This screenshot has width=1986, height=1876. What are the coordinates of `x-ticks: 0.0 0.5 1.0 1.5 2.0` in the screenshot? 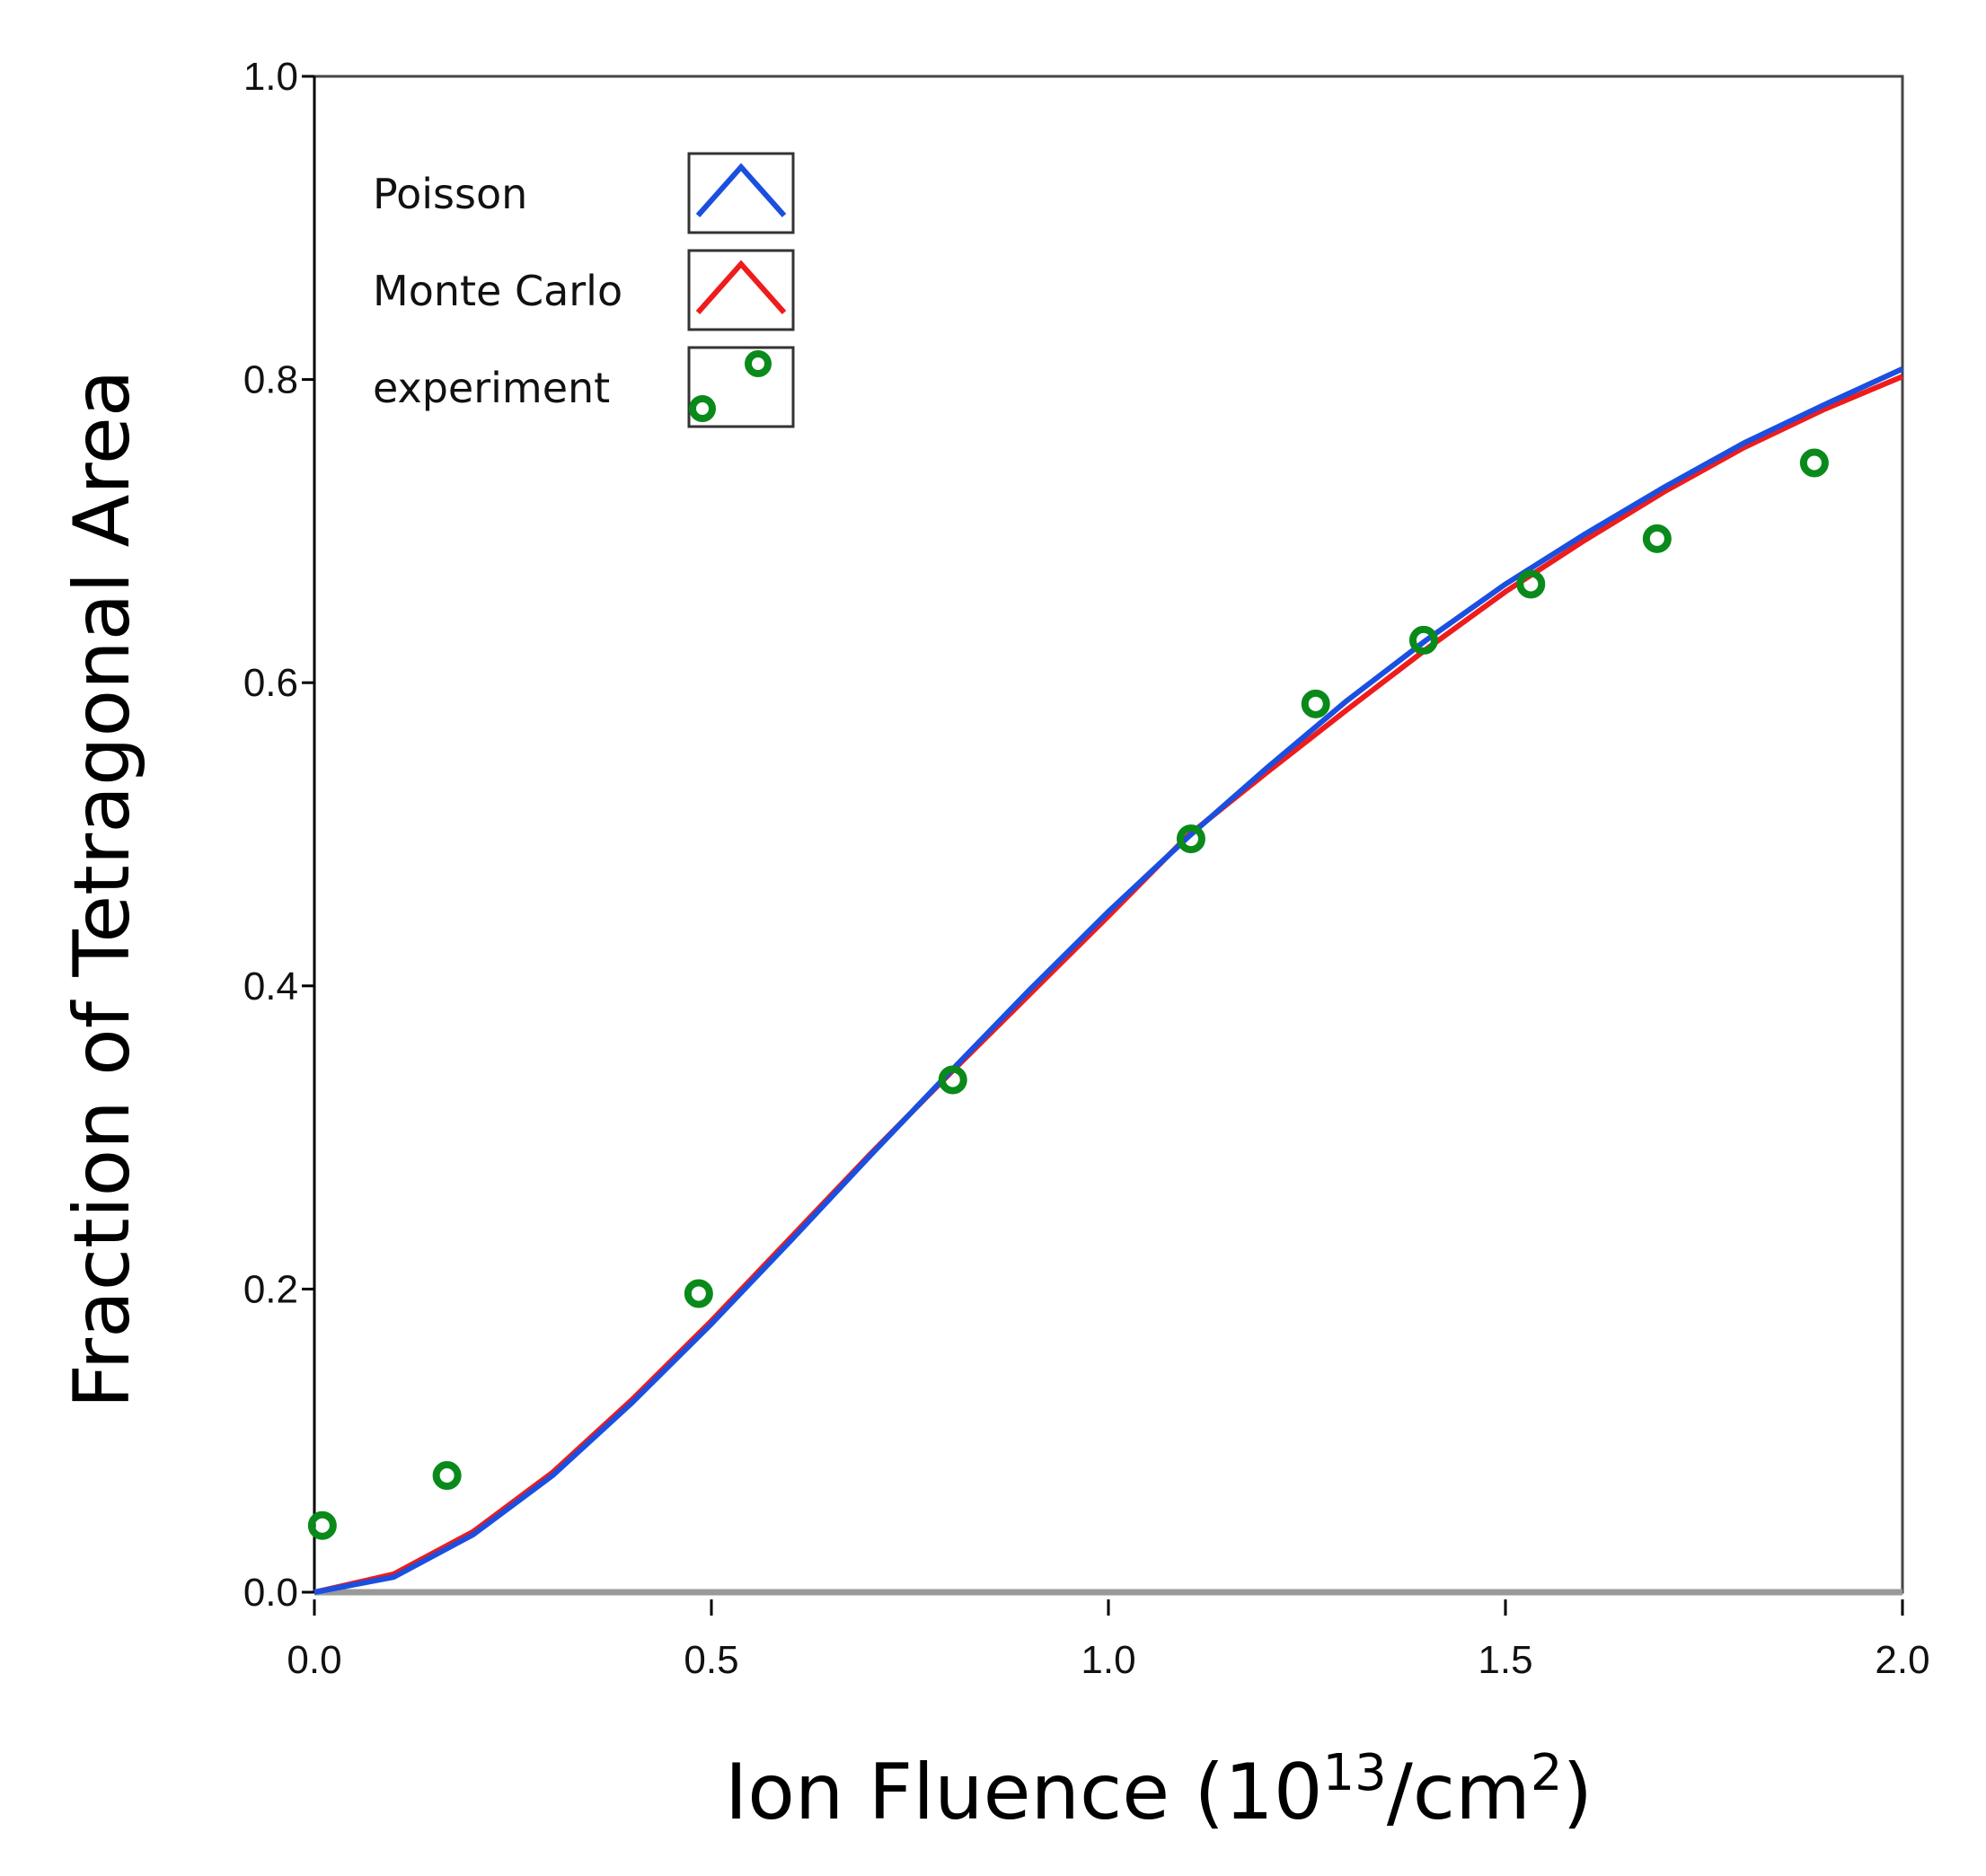 It's located at (1108, 1640).